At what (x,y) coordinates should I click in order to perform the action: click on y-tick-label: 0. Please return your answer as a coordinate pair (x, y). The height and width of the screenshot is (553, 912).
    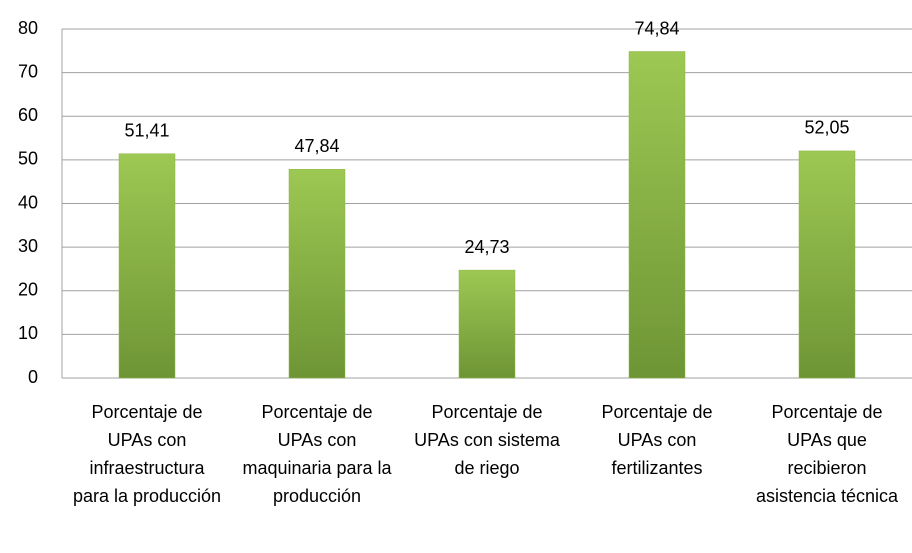
    Looking at the image, I should click on (33, 377).